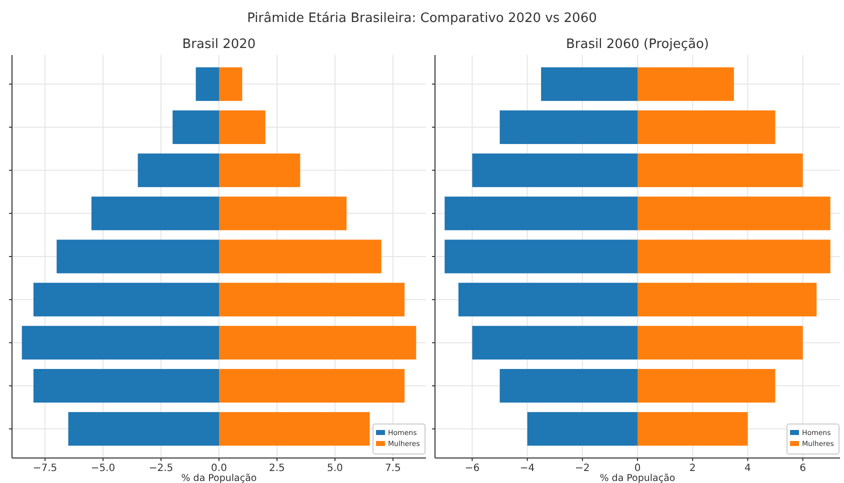  What do you see at coordinates (219, 468) in the screenshot?
I see `x-tick-label: 0.0` at bounding box center [219, 468].